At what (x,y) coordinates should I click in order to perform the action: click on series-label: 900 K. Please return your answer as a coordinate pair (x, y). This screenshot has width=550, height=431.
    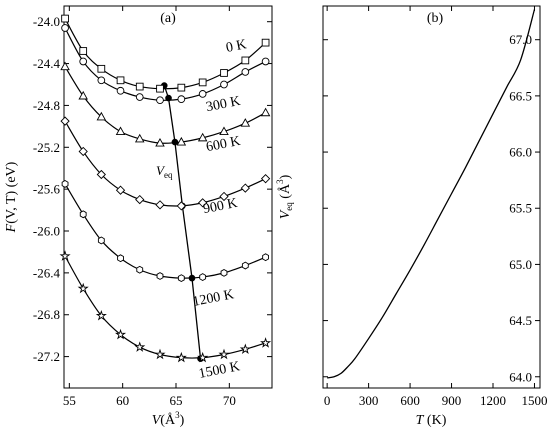
    Looking at the image, I should click on (220, 206).